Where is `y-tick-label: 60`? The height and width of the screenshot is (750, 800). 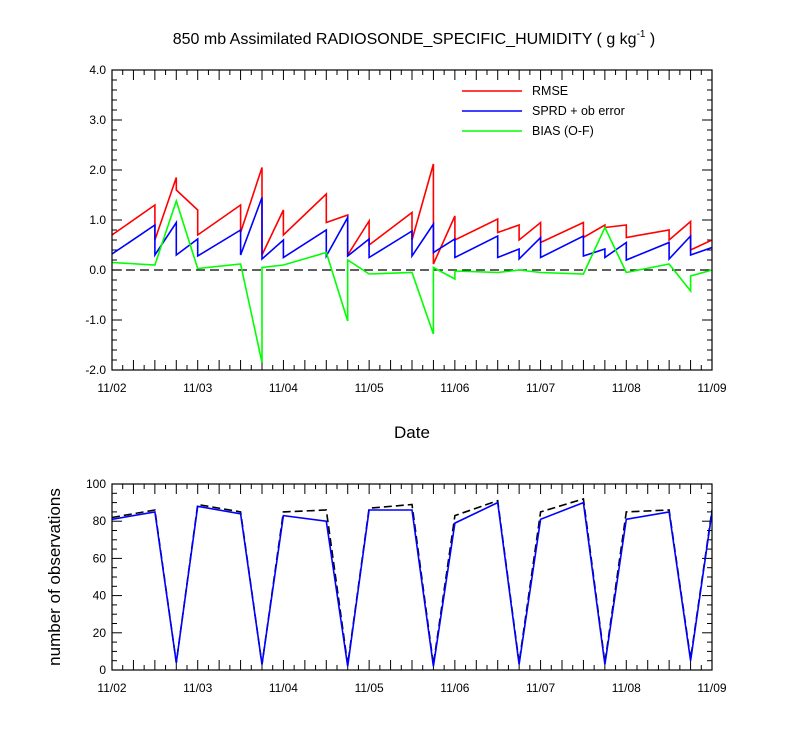 y-tick-label: 60 is located at coordinates (100, 558).